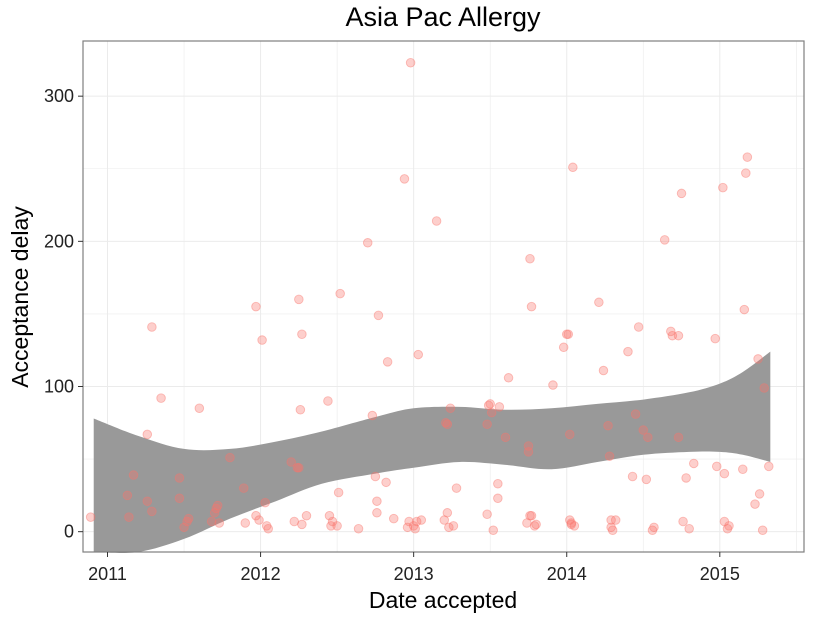 This screenshot has width=825, height=618. What do you see at coordinates (63, 314) in the screenshot?
I see `y-axis: 0 100 200 300` at bounding box center [63, 314].